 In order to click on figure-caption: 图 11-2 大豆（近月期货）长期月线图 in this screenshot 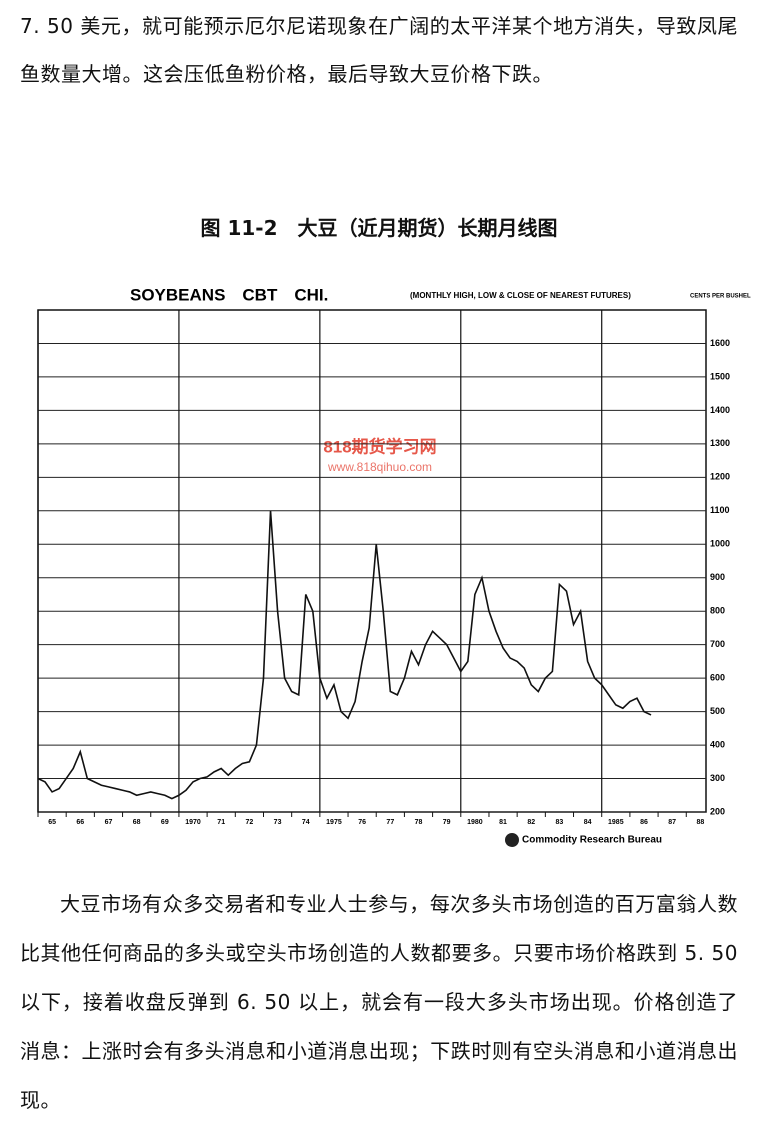, I will do `click(379, 228)`.